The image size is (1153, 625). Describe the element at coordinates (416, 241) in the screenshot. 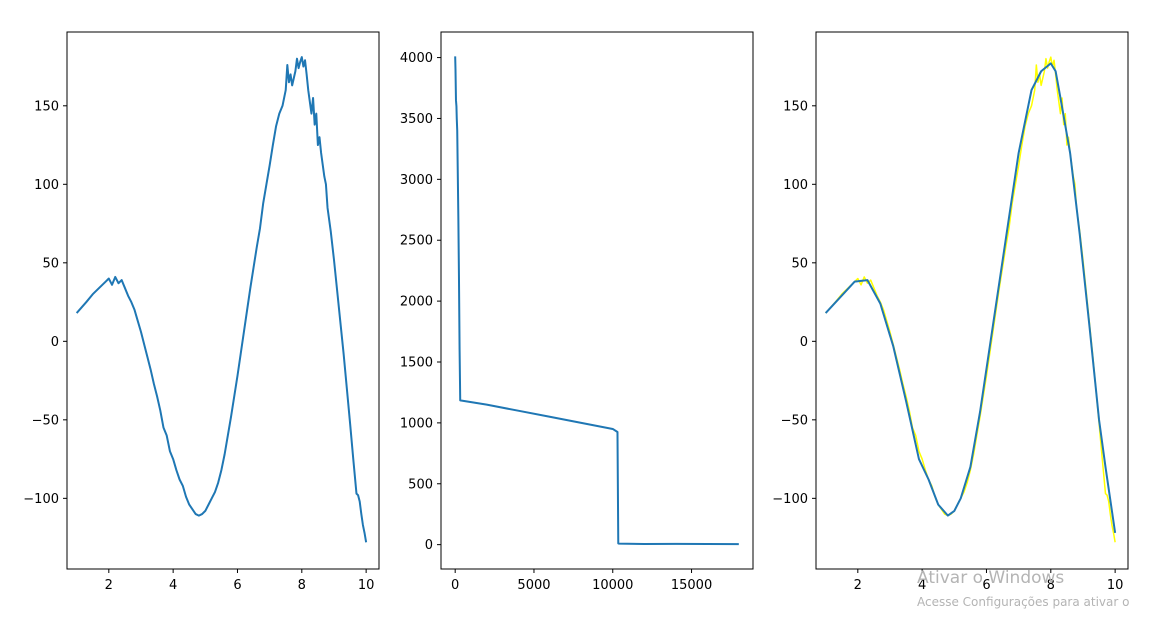

I see `y-tick-label: 2500` at that location.